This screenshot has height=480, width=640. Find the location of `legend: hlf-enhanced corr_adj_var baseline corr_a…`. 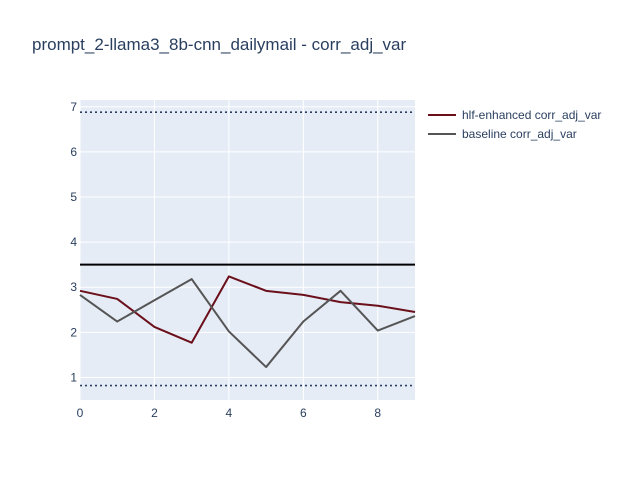

legend: hlf-enhanced corr_adj_var baseline corr_a… is located at coordinates (514, 124).